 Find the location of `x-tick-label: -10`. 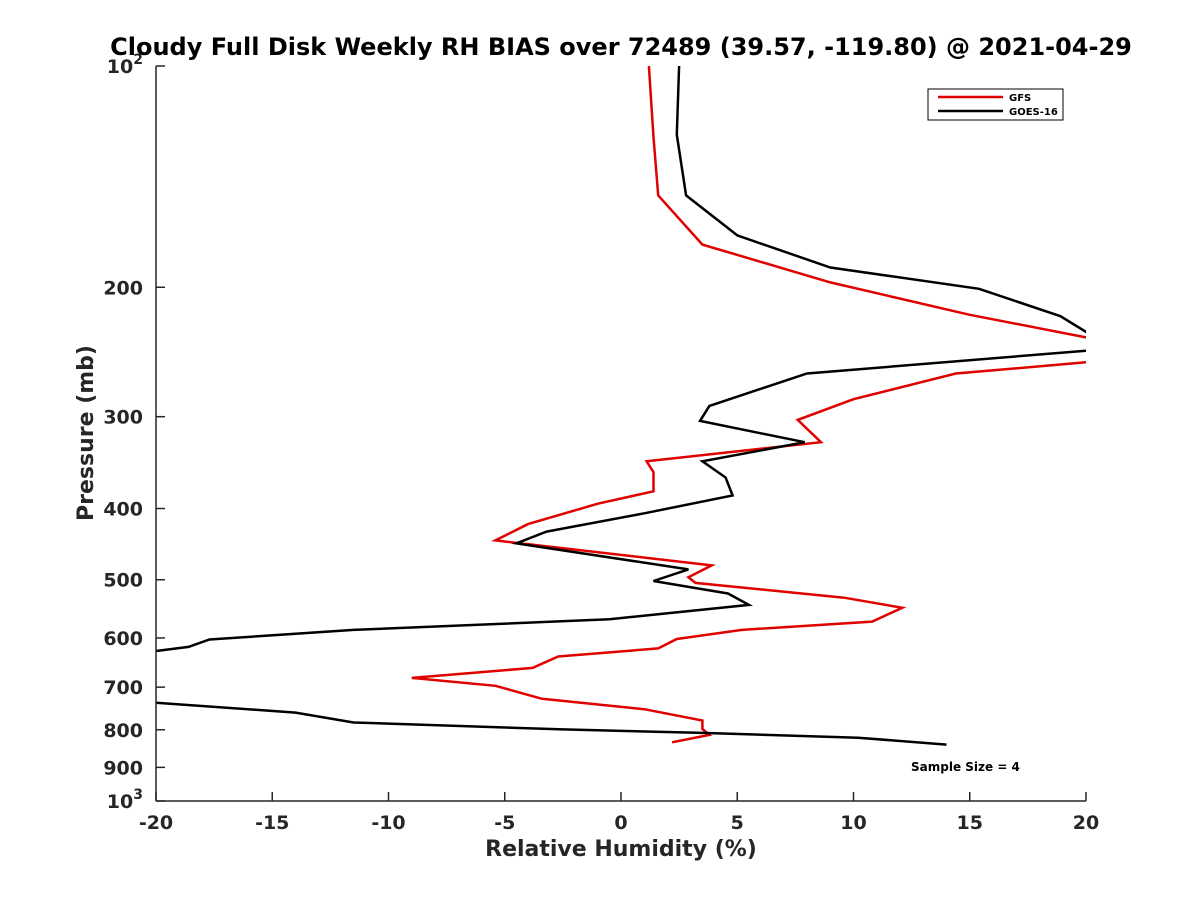

x-tick-label: -10 is located at coordinates (388, 823).